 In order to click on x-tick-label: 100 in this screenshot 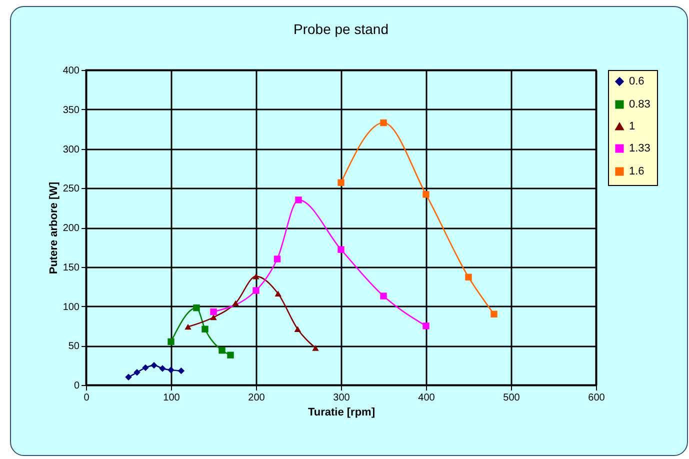, I will do `click(171, 398)`.